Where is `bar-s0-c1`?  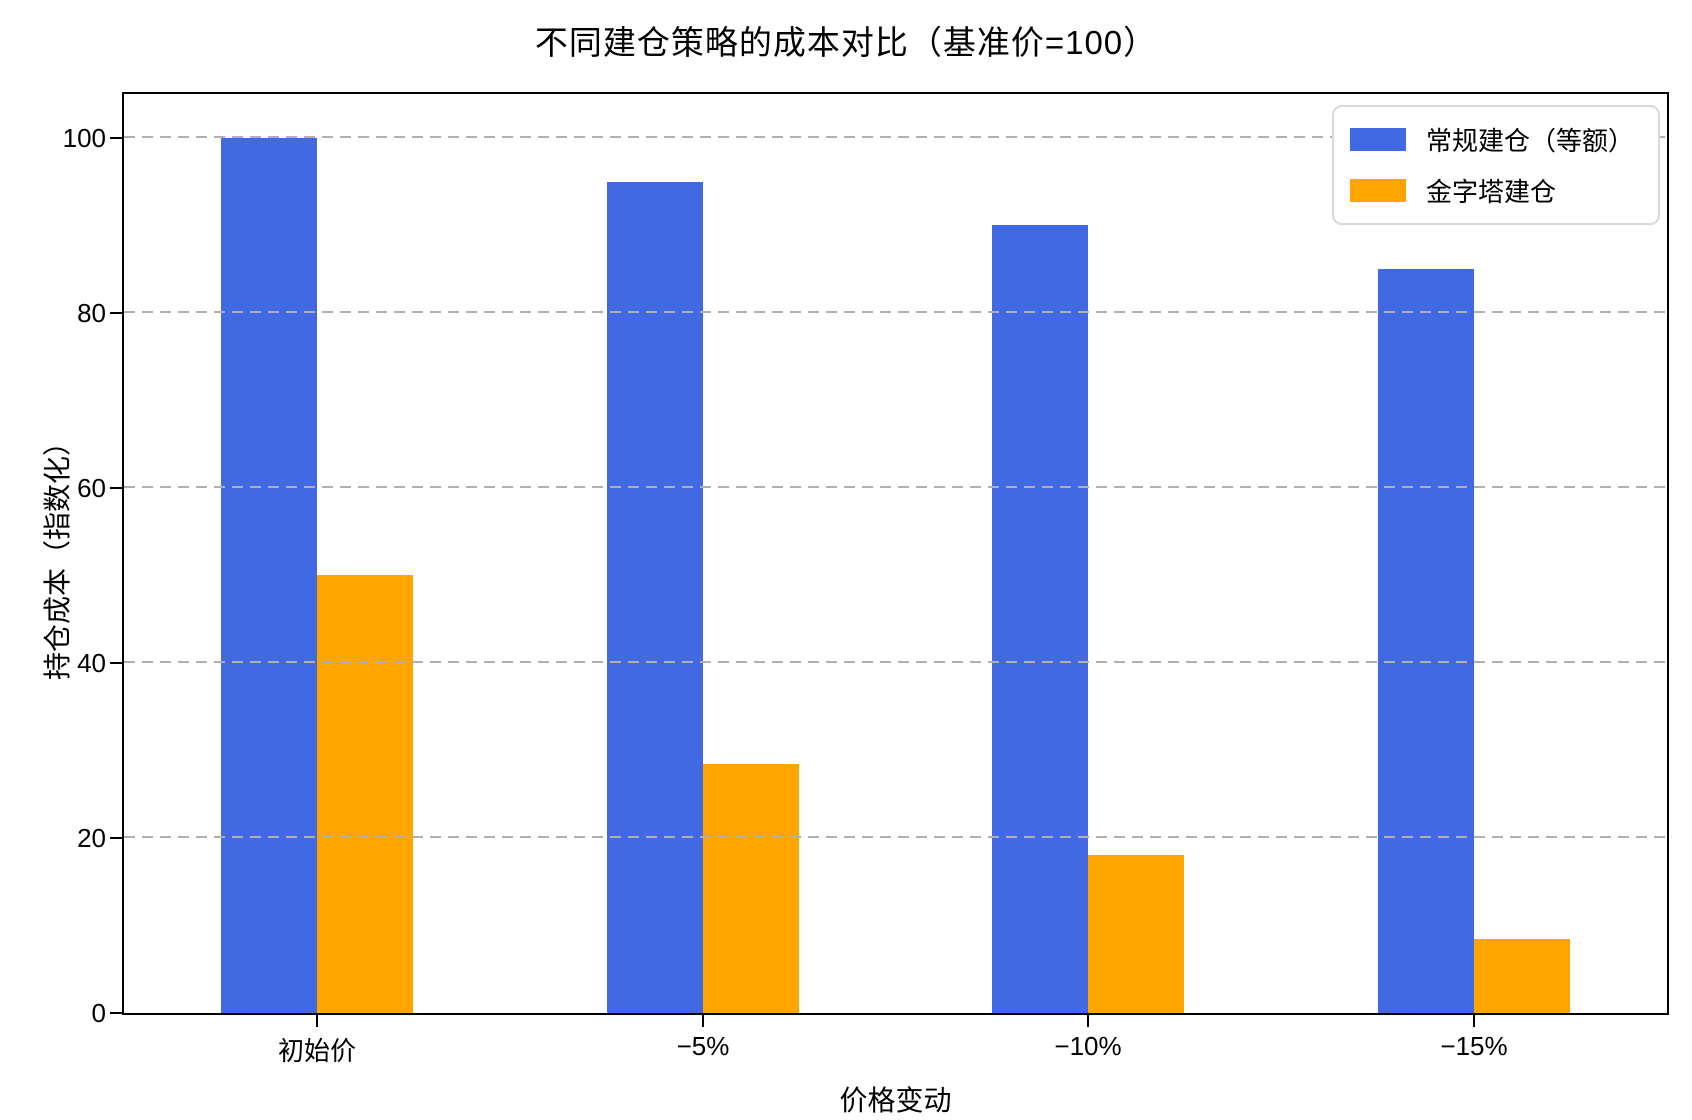 bar-s0-c1 is located at coordinates (655, 597).